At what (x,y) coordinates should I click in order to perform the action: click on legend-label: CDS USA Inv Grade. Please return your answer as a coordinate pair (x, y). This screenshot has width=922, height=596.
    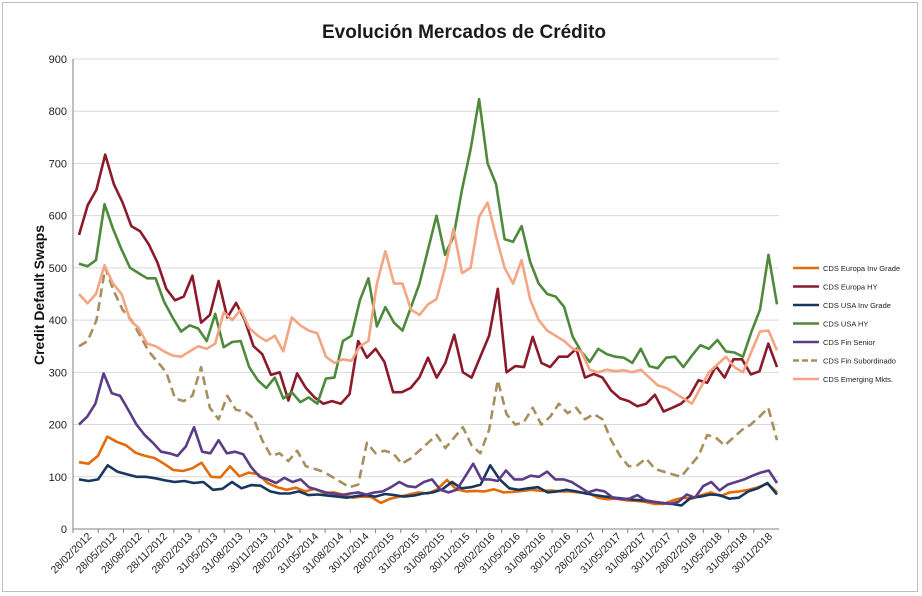
    Looking at the image, I should click on (857, 305).